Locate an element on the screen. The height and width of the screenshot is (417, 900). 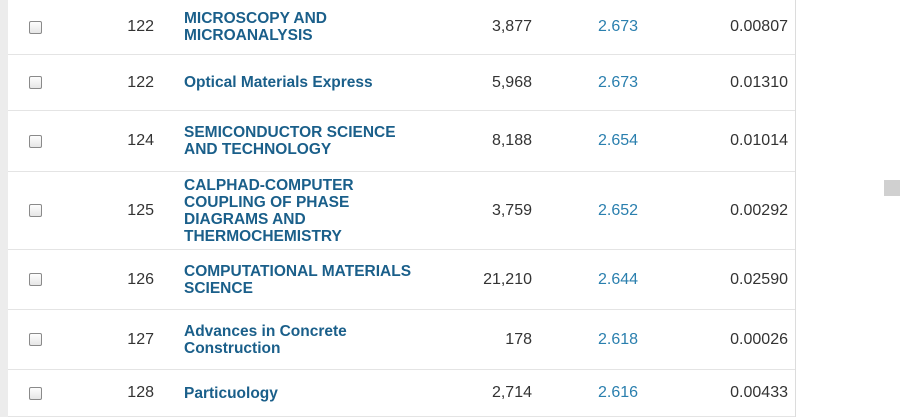
journal-title-link: Advances in Concrete Construction is located at coordinates (265, 339).